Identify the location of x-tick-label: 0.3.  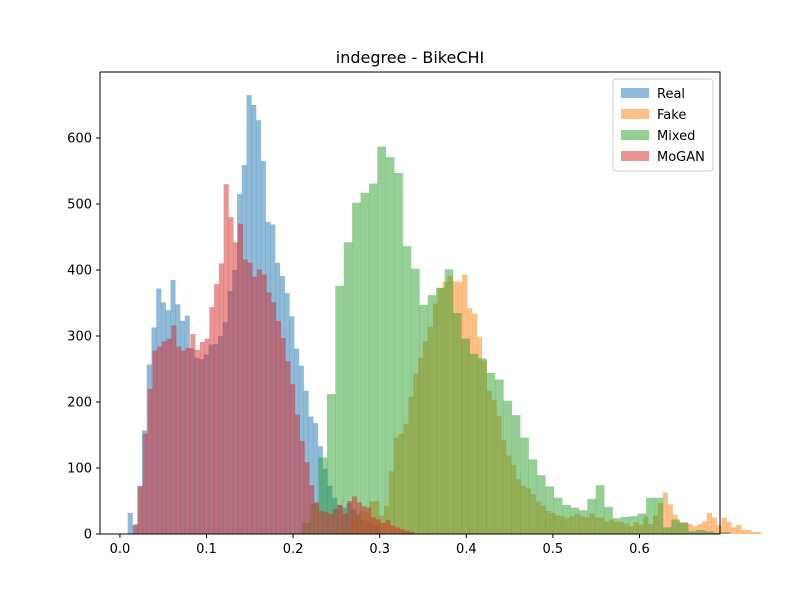
(379, 549).